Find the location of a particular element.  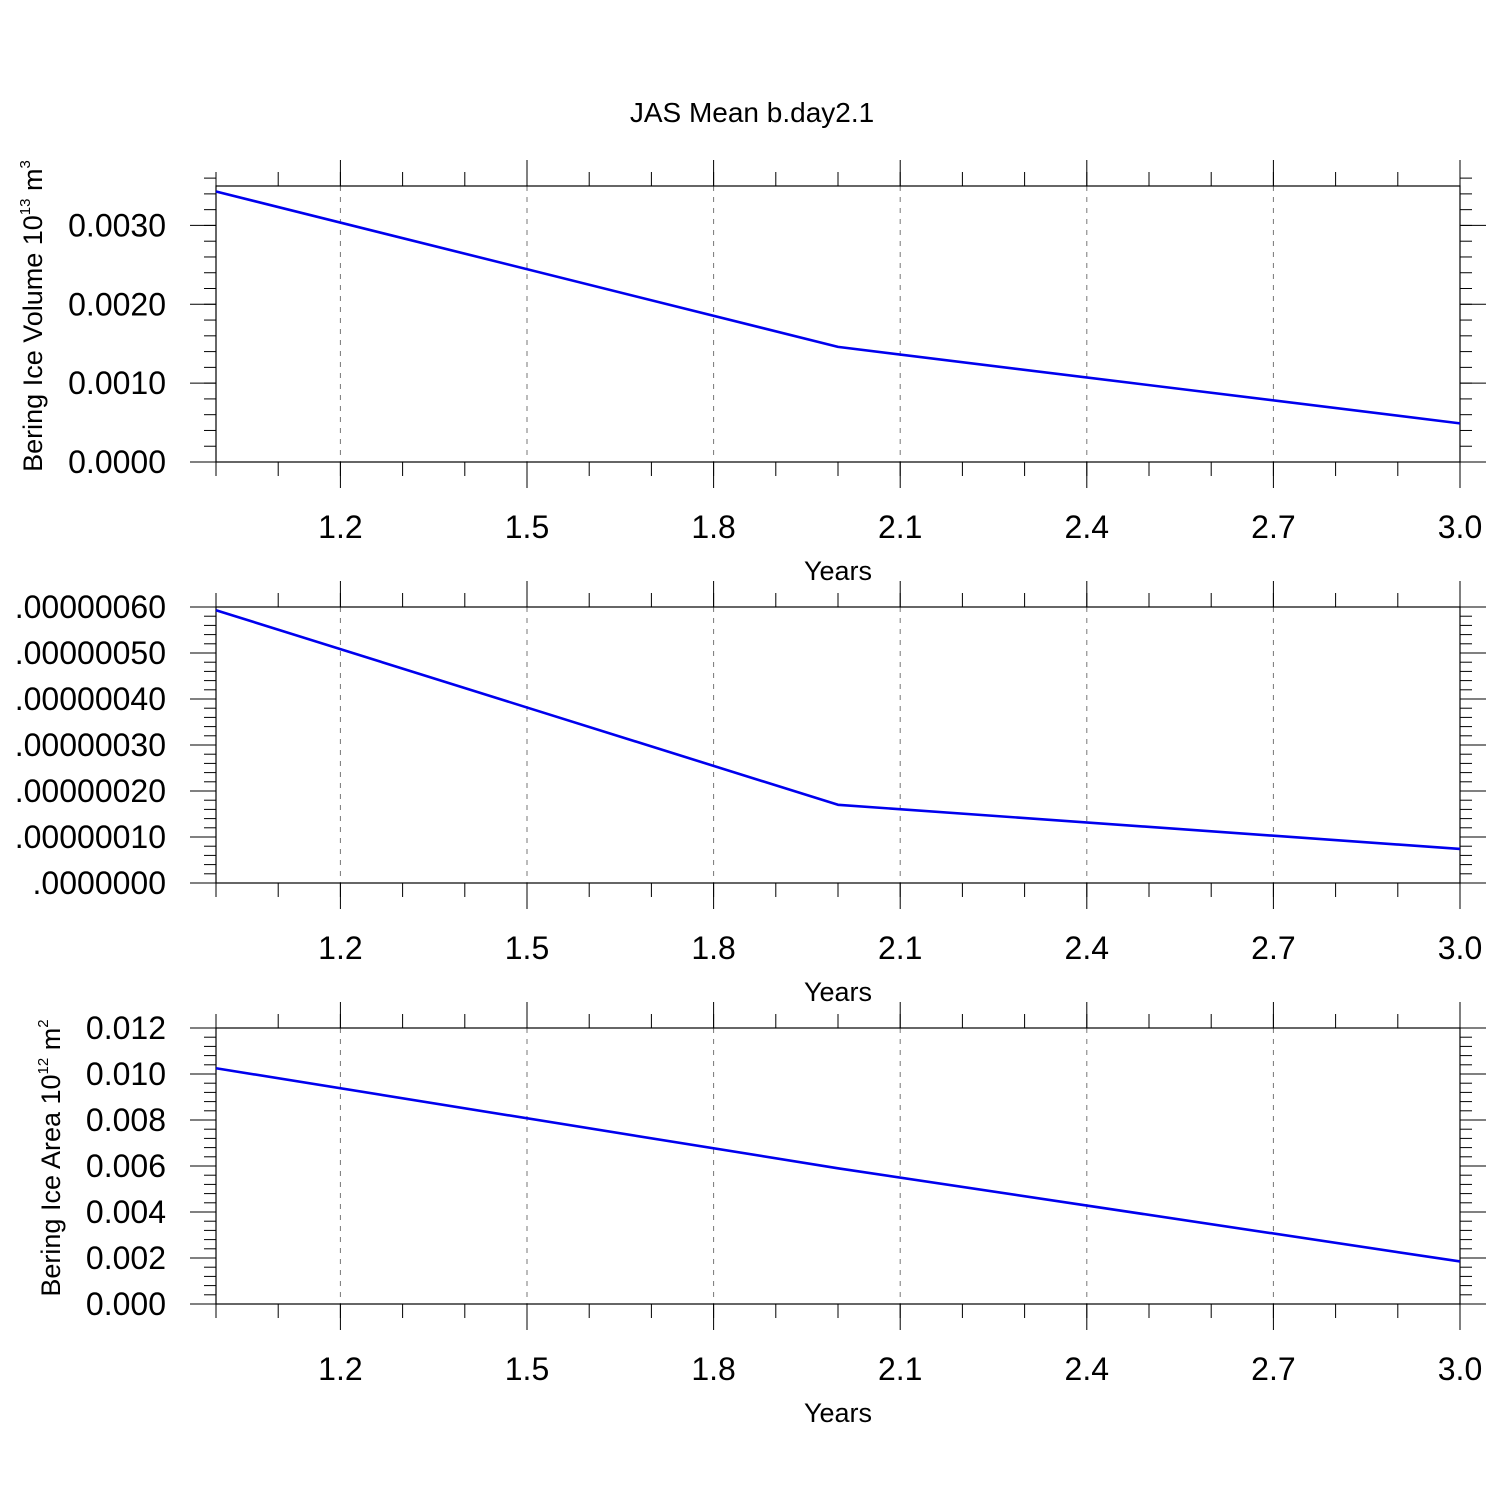

y-tick-label: 0.012 is located at coordinates (126, 1028).